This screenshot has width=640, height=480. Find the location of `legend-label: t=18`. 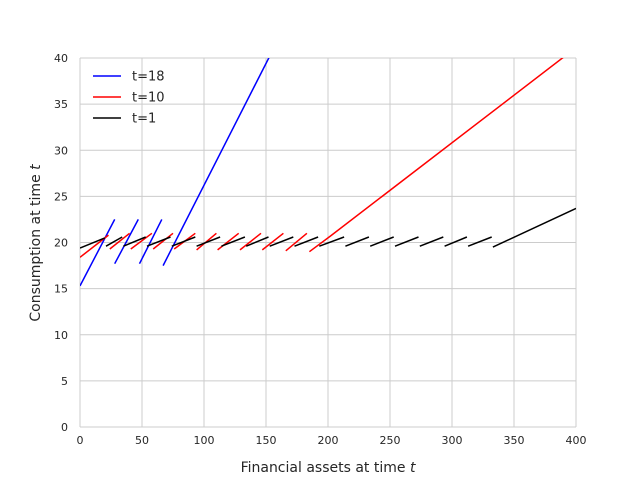

legend-label: t=18 is located at coordinates (148, 77).